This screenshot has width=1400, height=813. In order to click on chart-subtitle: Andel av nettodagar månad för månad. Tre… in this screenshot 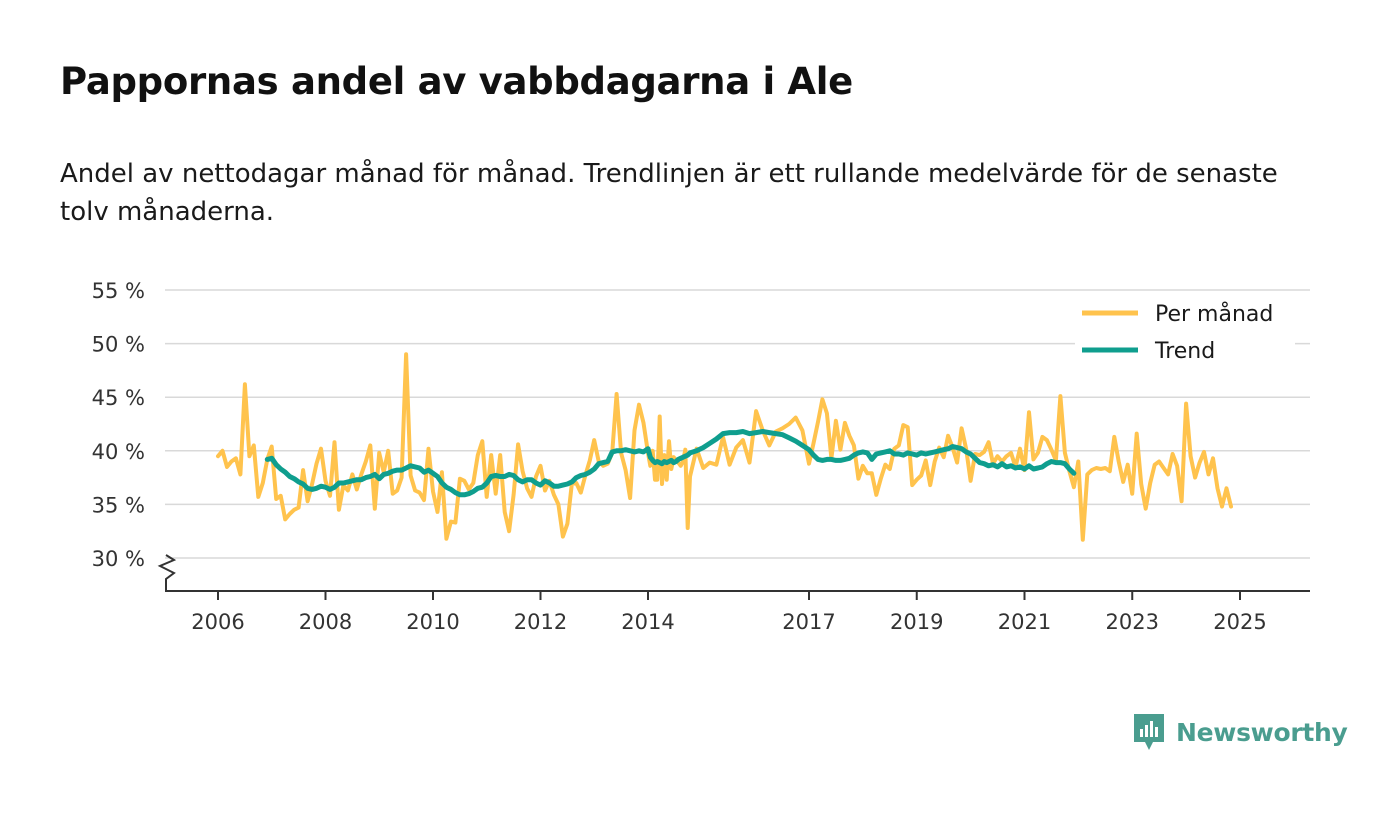, I will do `click(669, 193)`.